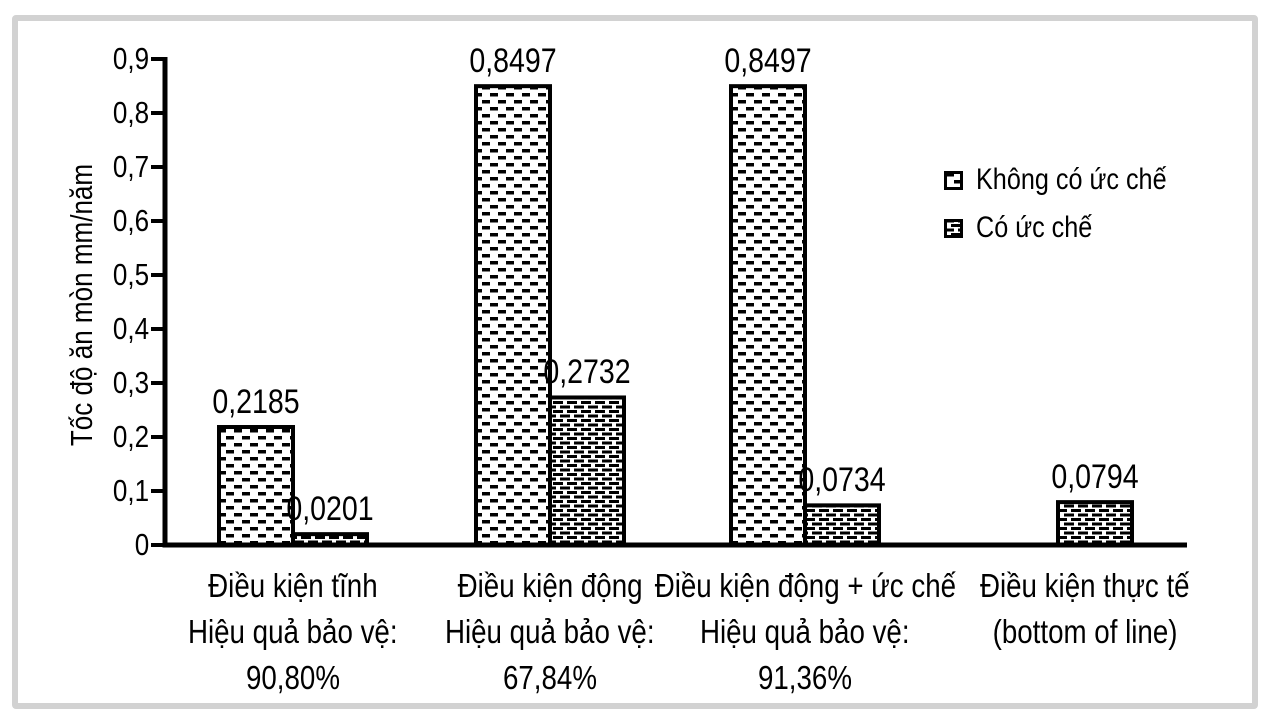 The height and width of the screenshot is (727, 1277). I want to click on legend-label-no-inhibitor: Không có ức chế, so click(1071, 179).